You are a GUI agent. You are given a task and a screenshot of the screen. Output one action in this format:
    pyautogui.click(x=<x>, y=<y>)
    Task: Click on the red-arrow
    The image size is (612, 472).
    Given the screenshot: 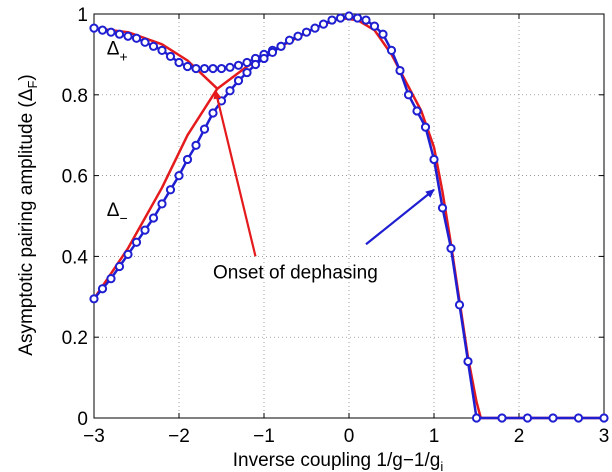 What is the action you would take?
    pyautogui.click(x=235, y=173)
    